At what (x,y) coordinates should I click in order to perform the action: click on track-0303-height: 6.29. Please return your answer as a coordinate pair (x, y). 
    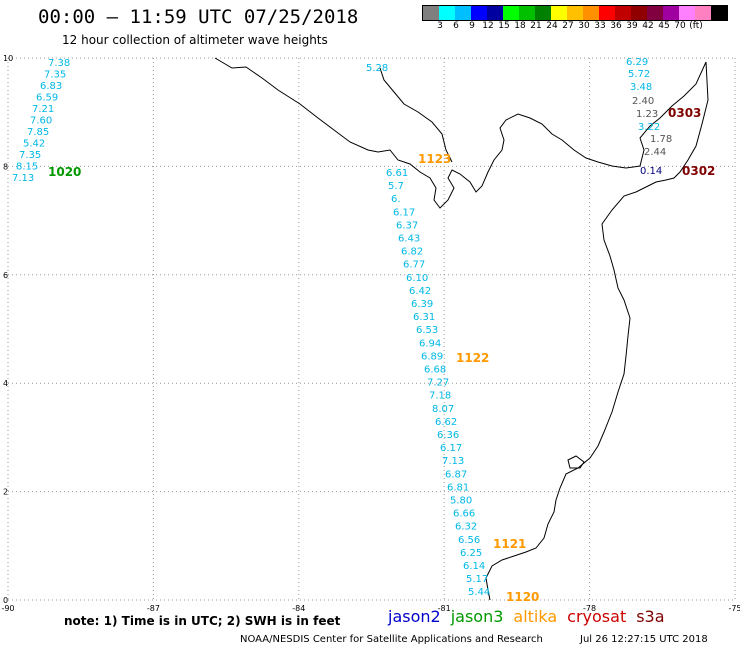
    Looking at the image, I should click on (637, 62).